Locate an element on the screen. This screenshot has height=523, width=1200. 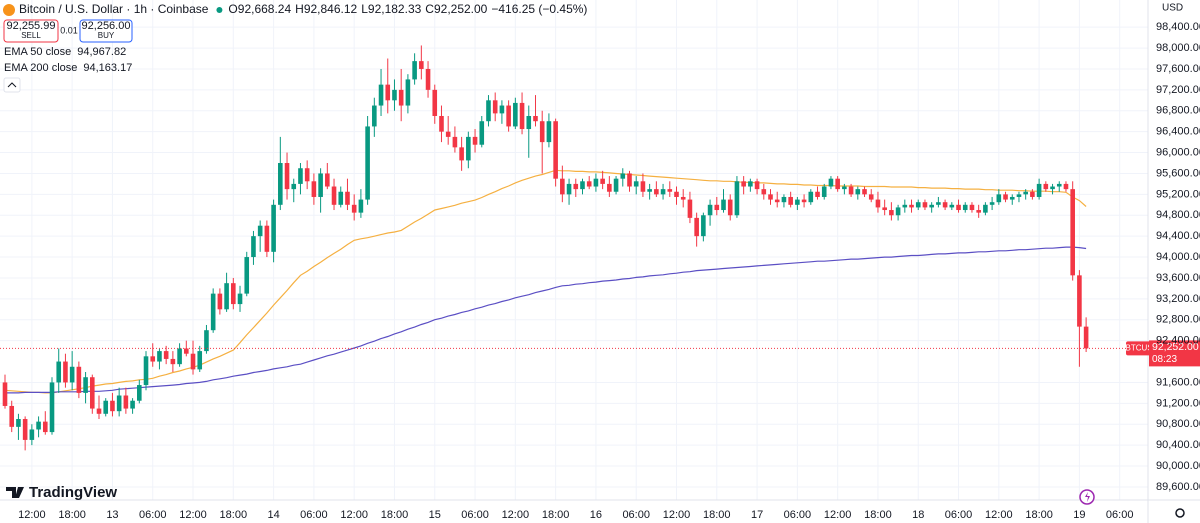
collapse-button is located at coordinates (12, 85).